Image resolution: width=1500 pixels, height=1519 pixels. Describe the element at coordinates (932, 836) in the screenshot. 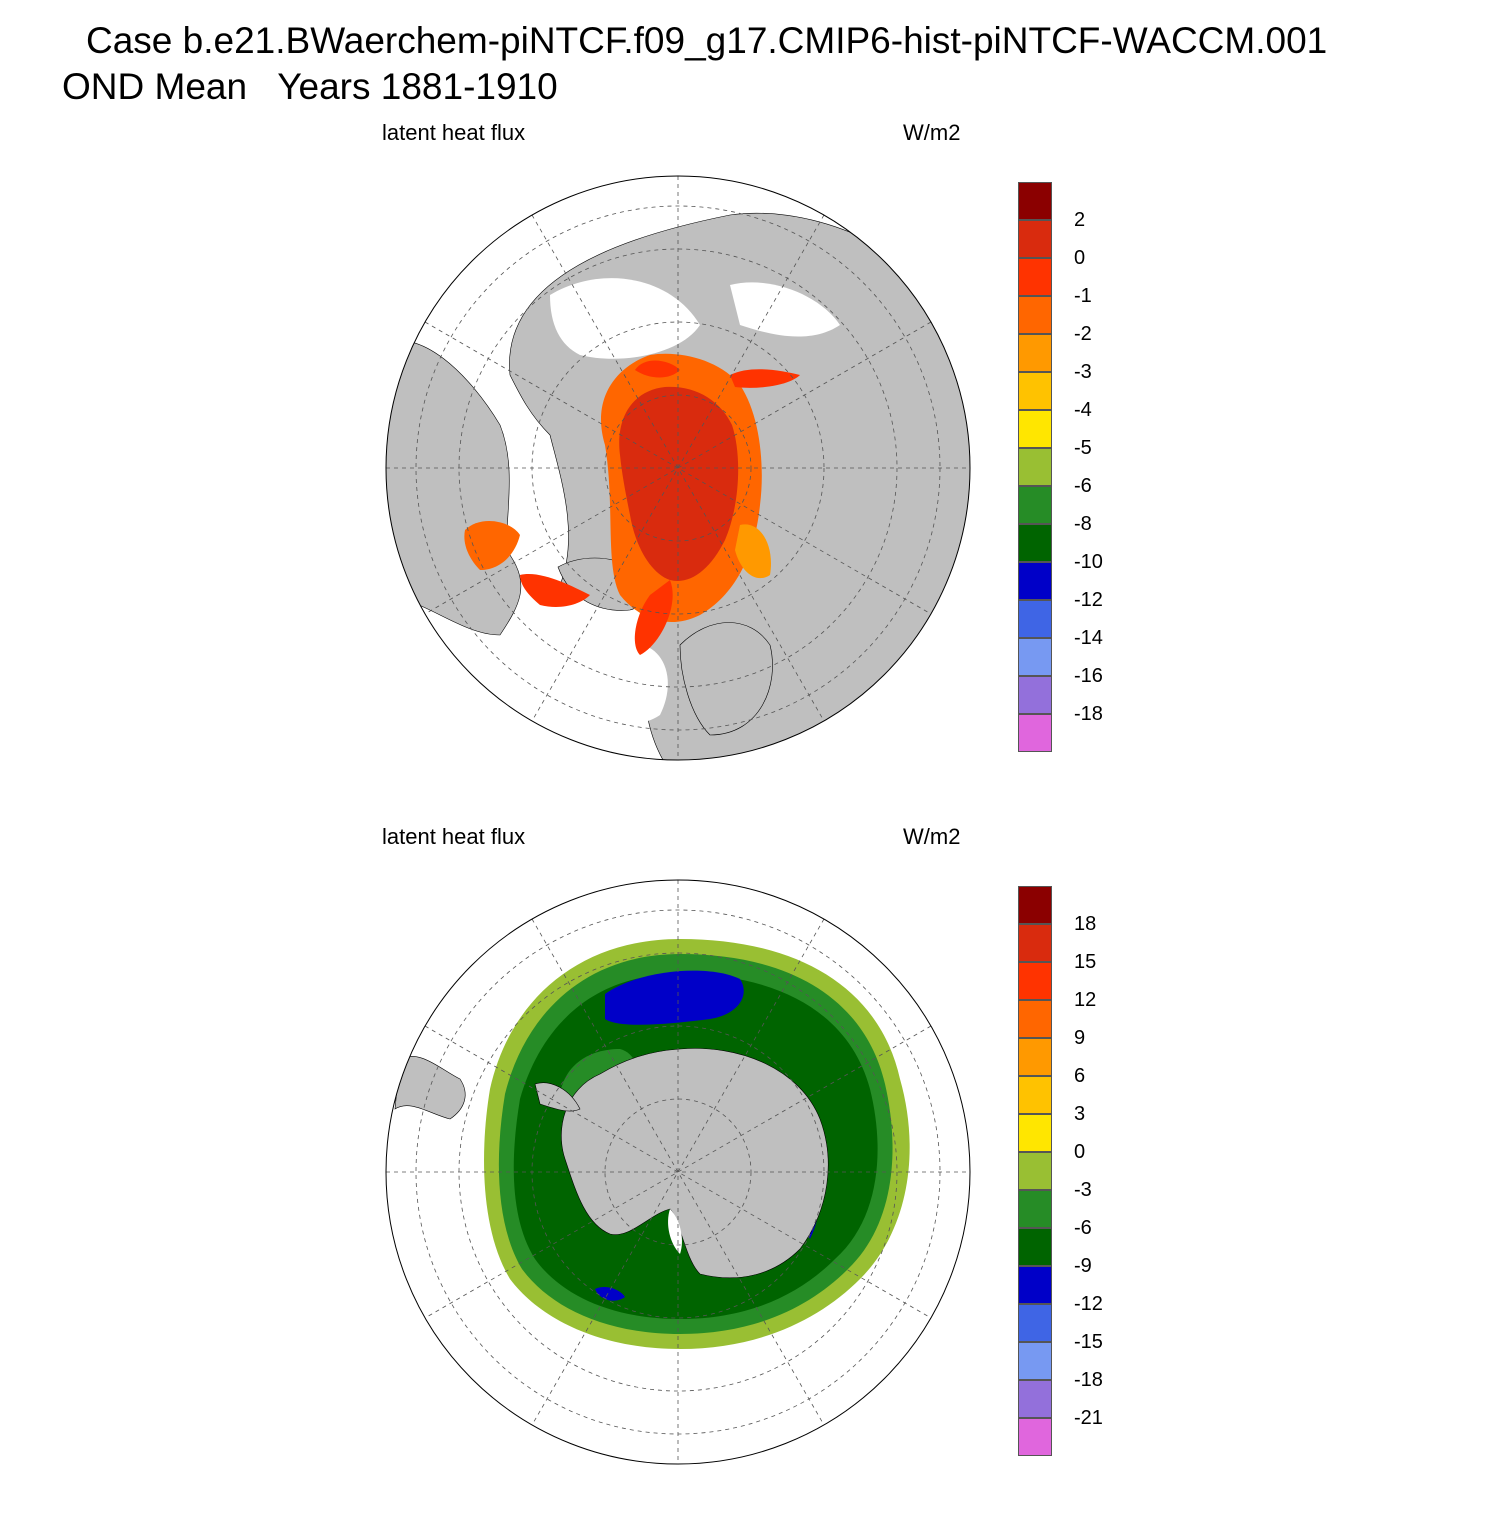

I see `units-label-south: W/m2` at that location.